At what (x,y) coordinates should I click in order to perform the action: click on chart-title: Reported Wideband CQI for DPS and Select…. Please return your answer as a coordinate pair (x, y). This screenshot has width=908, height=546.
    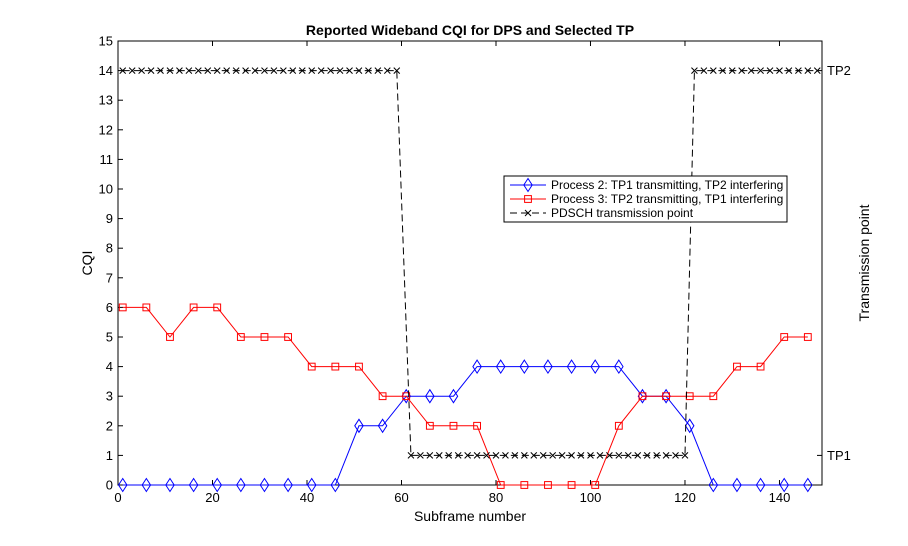
    Looking at the image, I should click on (470, 30).